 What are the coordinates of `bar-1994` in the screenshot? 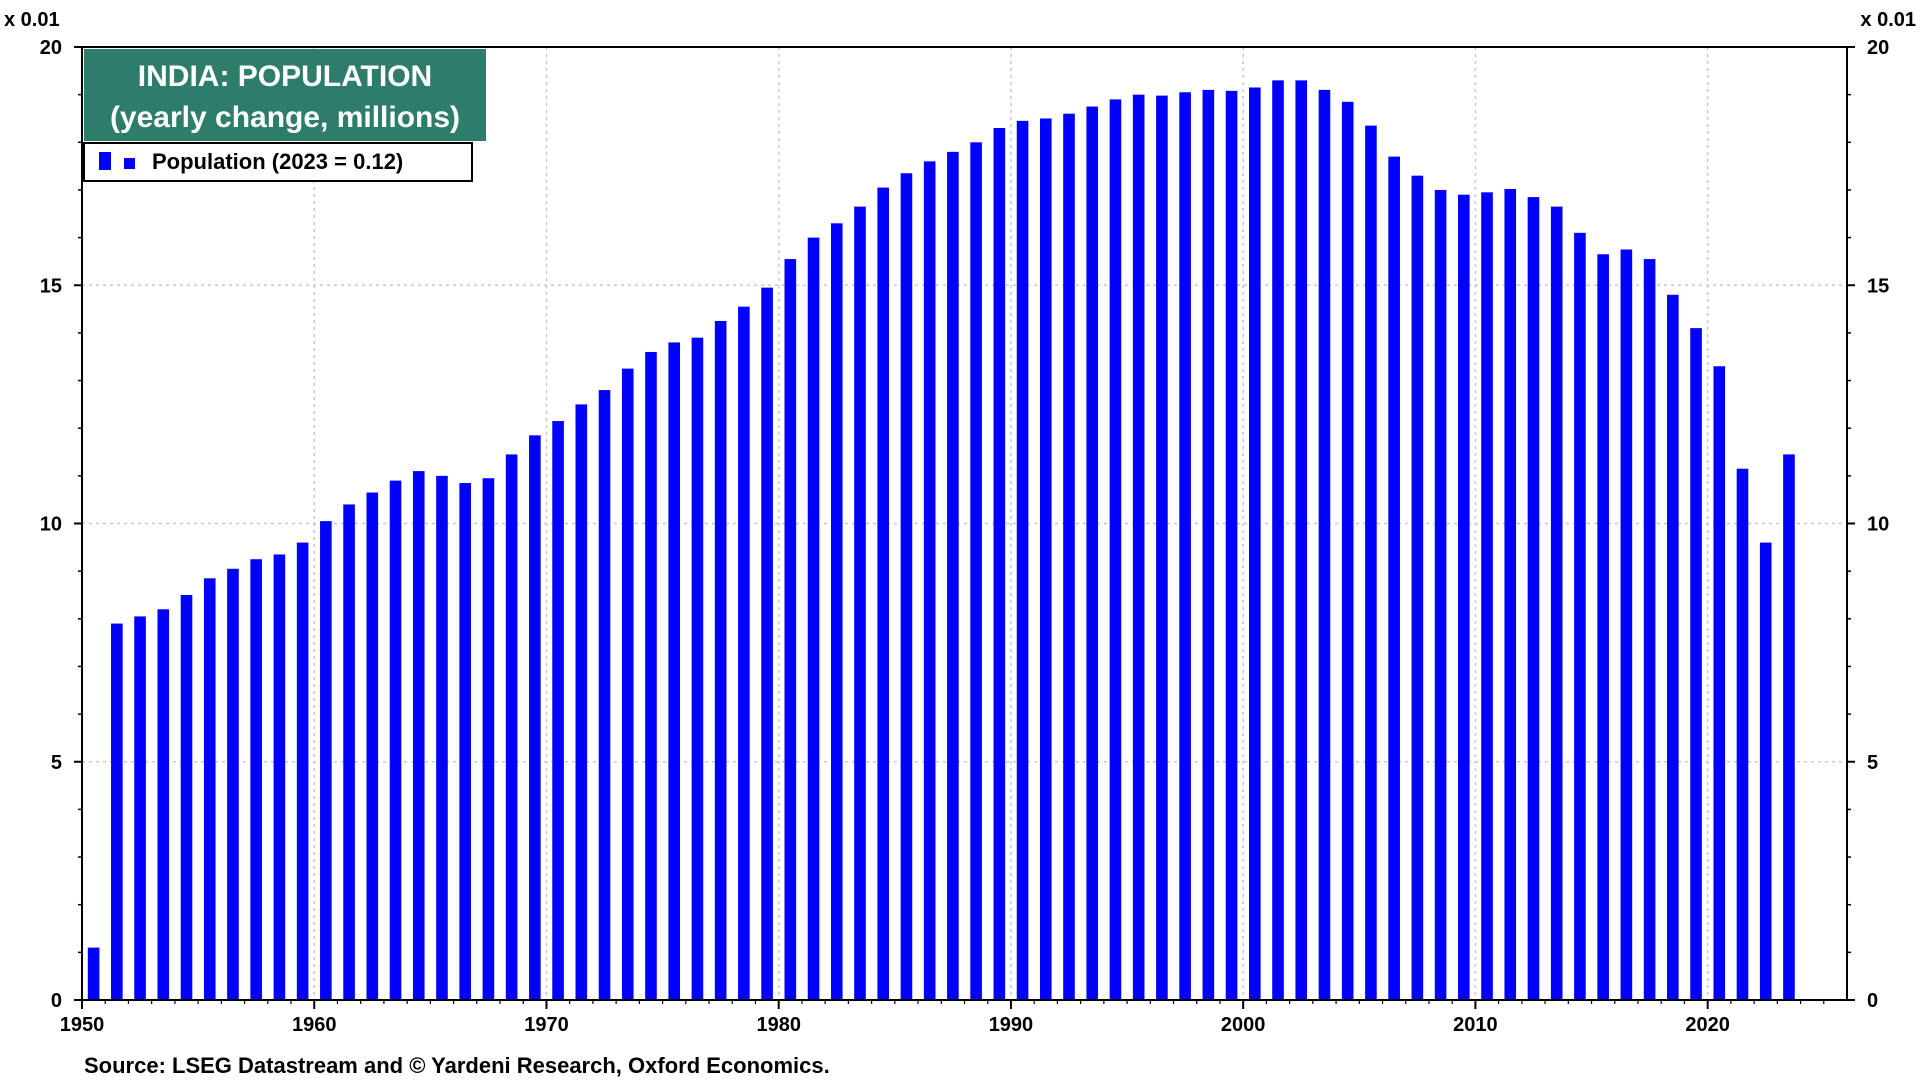 It's located at (1115, 550).